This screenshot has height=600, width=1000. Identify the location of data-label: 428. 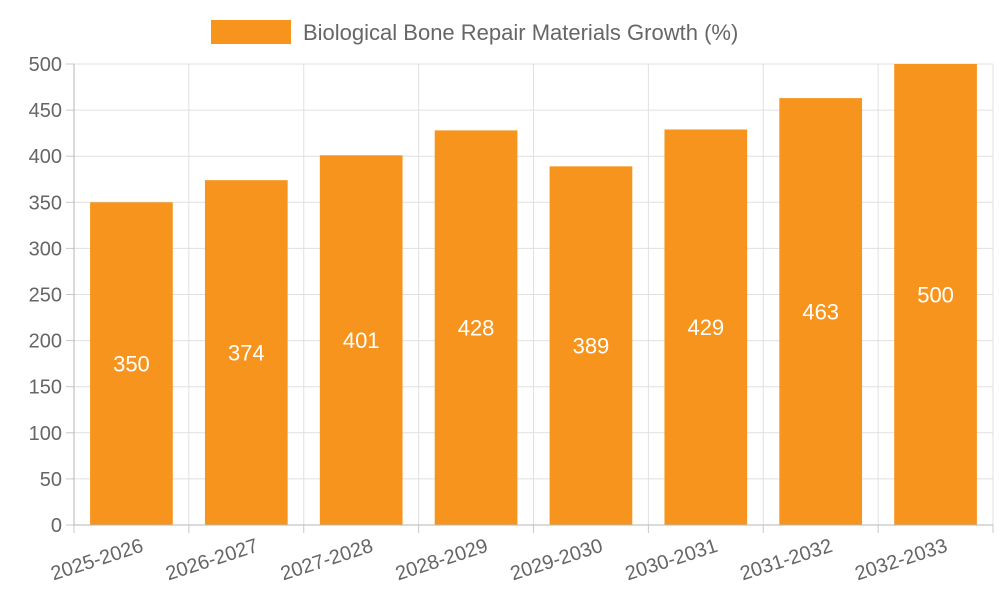
(476, 328).